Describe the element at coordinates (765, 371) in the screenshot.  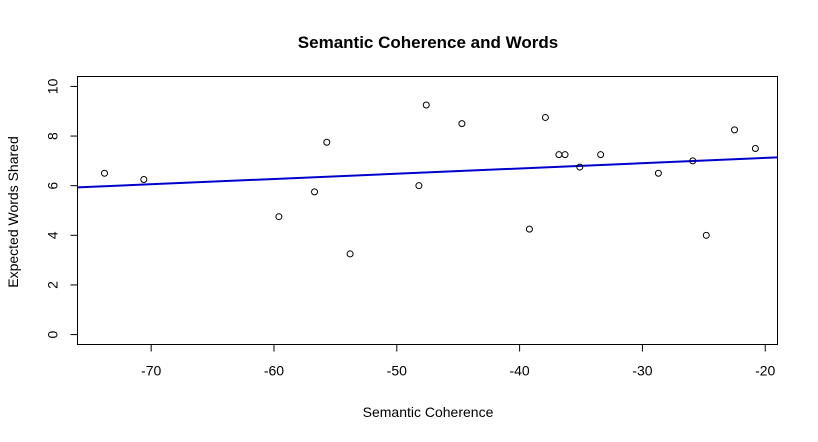
I see `x-tick-label: -20` at that location.